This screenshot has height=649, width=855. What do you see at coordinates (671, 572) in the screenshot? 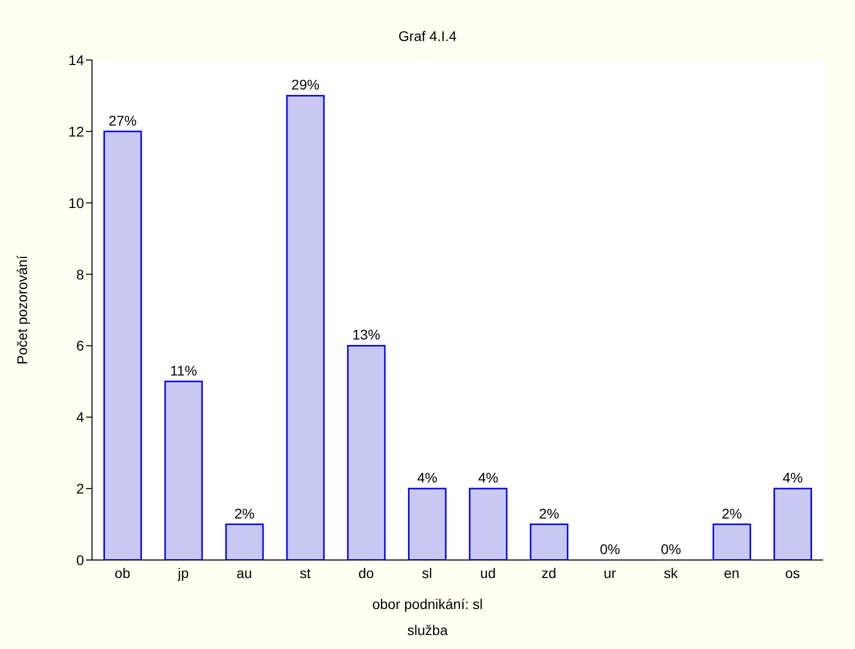
I see `x-tick-label: sk` at bounding box center [671, 572].